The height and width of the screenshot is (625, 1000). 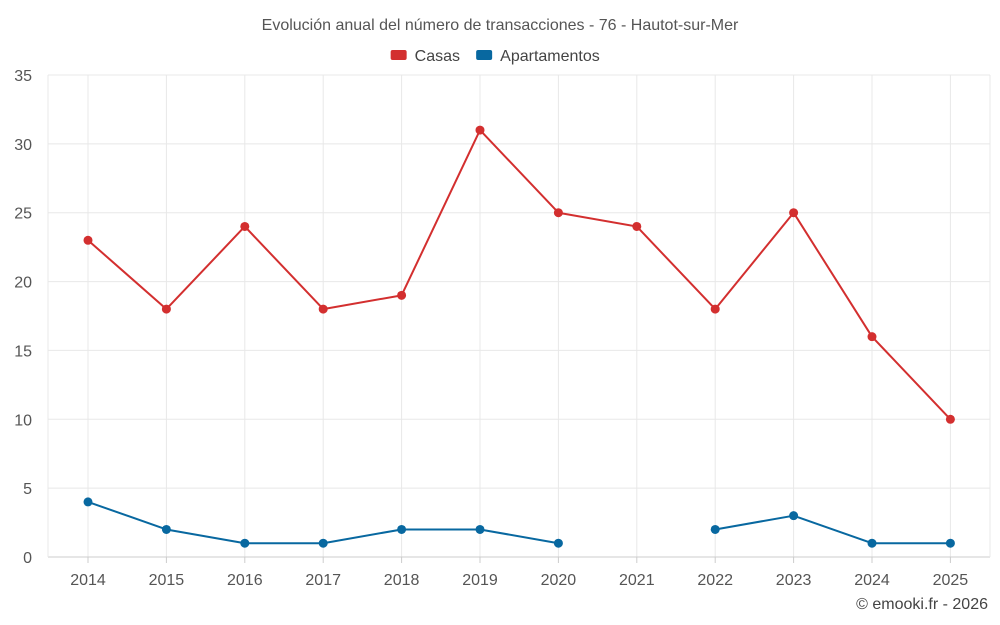 What do you see at coordinates (922, 604) in the screenshot?
I see `credit-text: © emooki.fr - 2026` at bounding box center [922, 604].